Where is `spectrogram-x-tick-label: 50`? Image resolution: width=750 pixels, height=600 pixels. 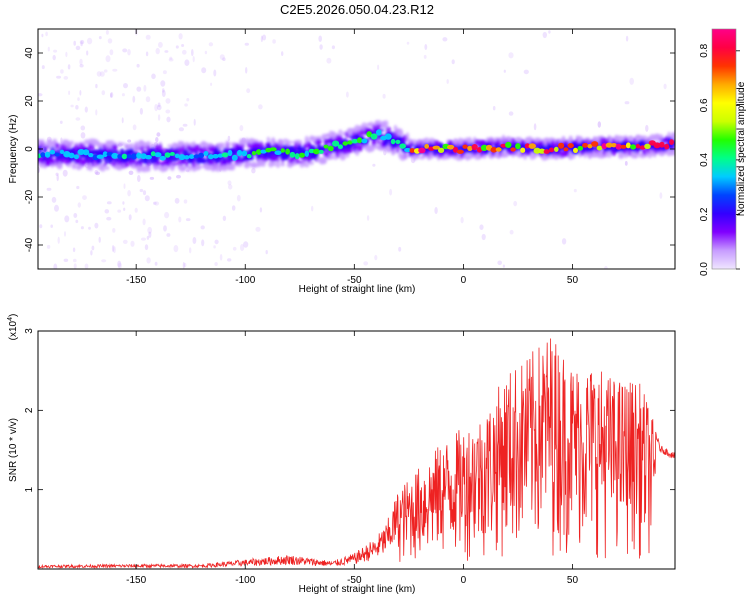
spectrogram-x-tick-label: 50 is located at coordinates (573, 280).